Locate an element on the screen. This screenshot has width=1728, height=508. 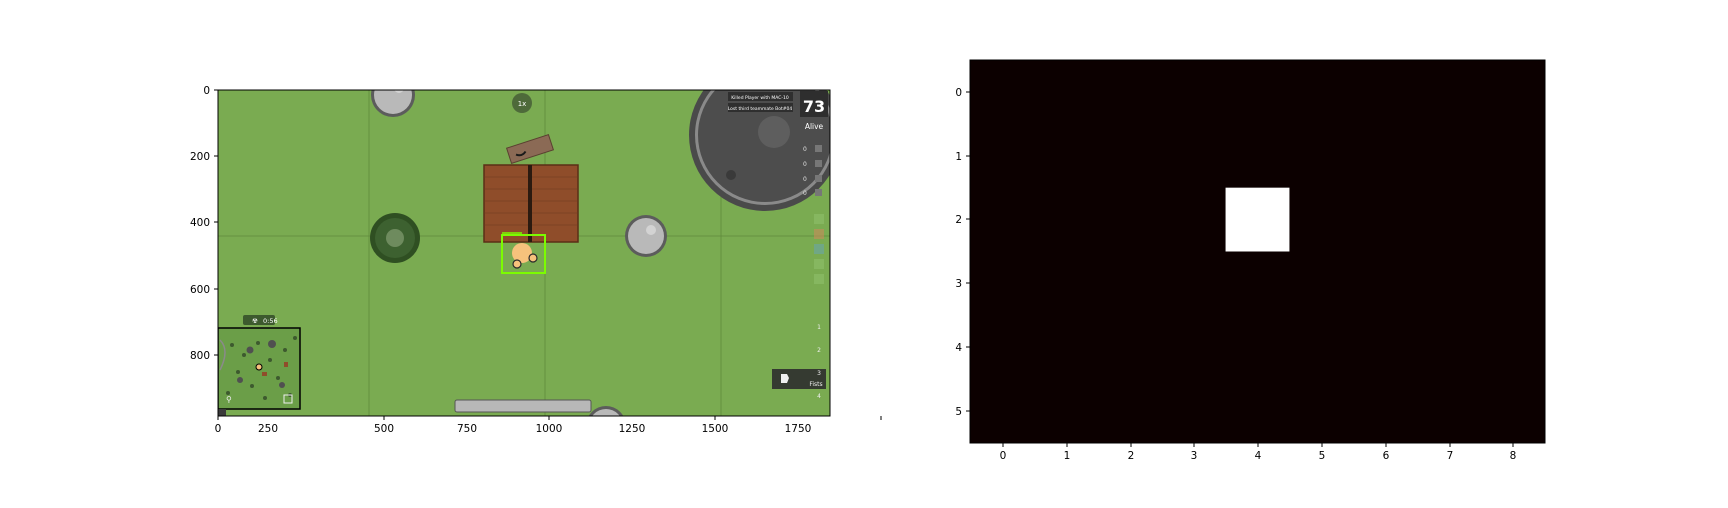
pills-icon is located at coordinates (818, 192).